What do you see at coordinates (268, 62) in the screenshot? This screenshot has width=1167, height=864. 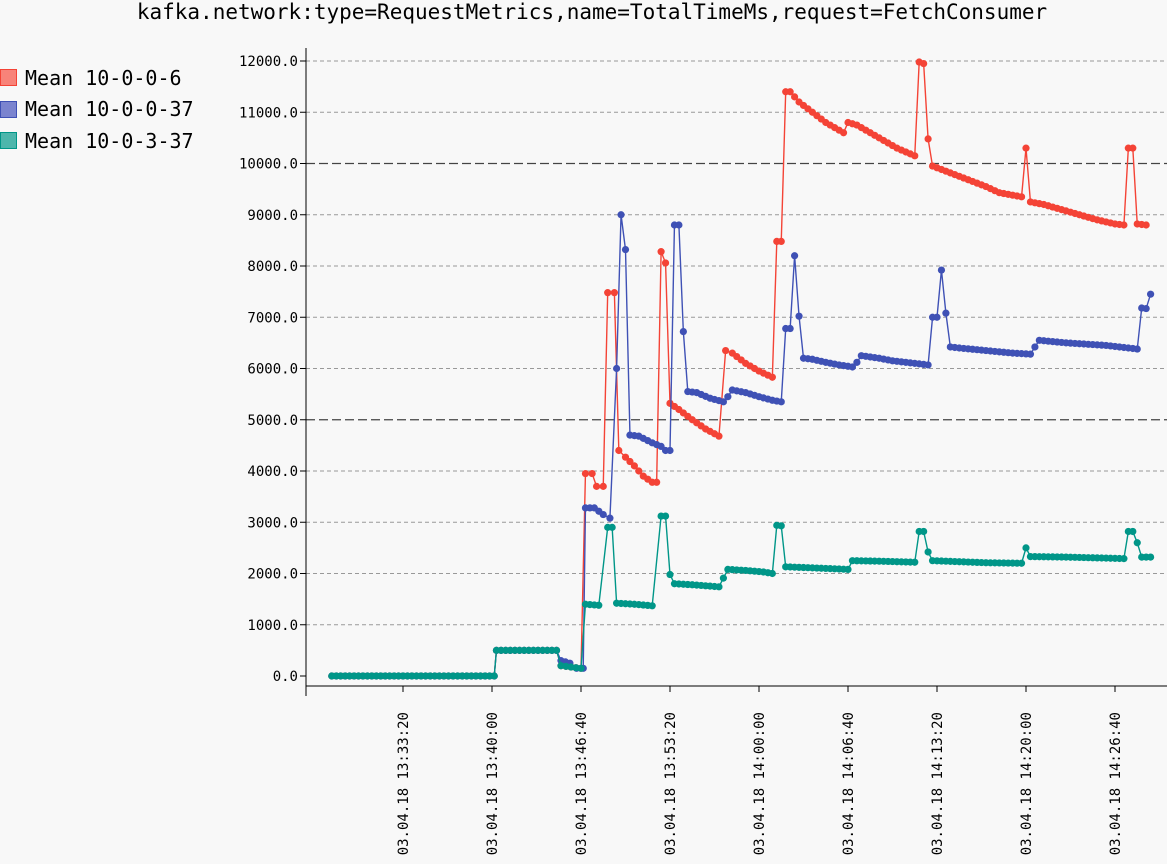 I see `y-tick-label: 12000.0` at bounding box center [268, 62].